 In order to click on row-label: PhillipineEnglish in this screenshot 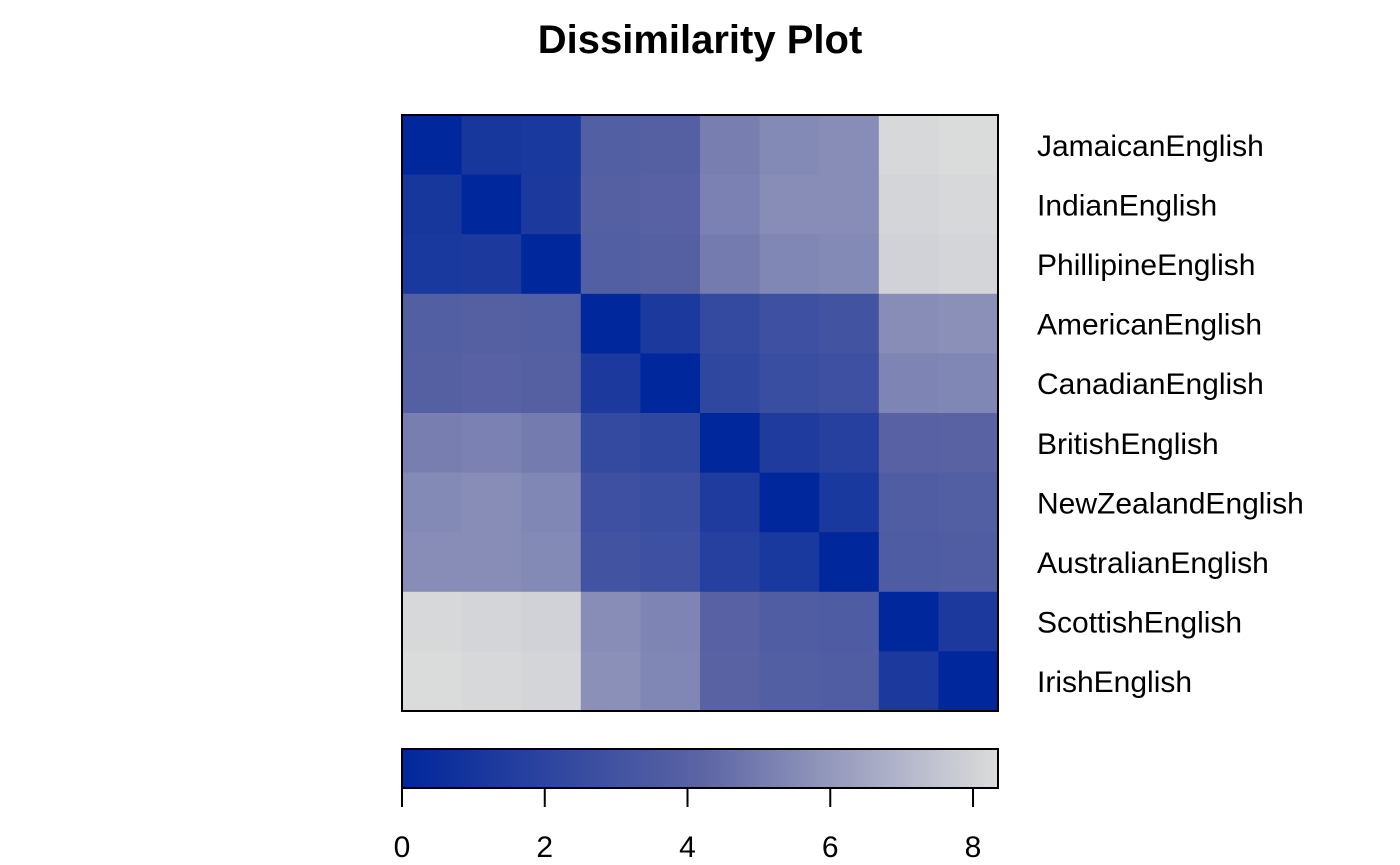, I will do `click(1146, 265)`.